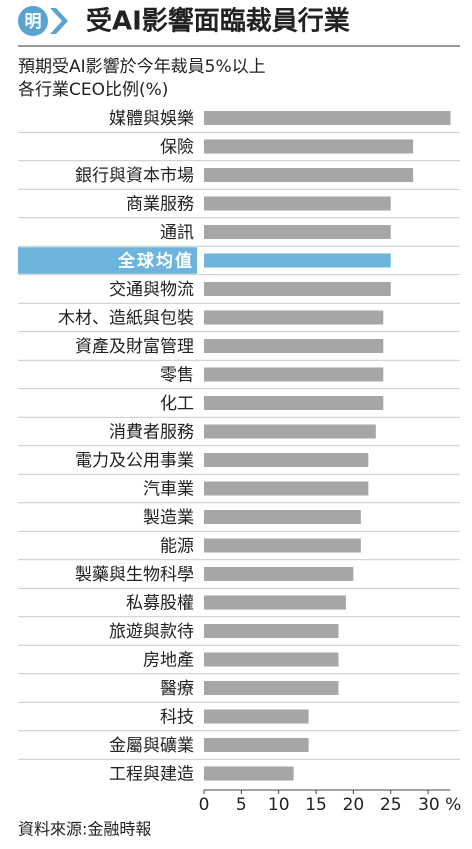 This screenshot has height=849, width=472. I want to click on y-tick-label: 醫療, so click(177, 689).